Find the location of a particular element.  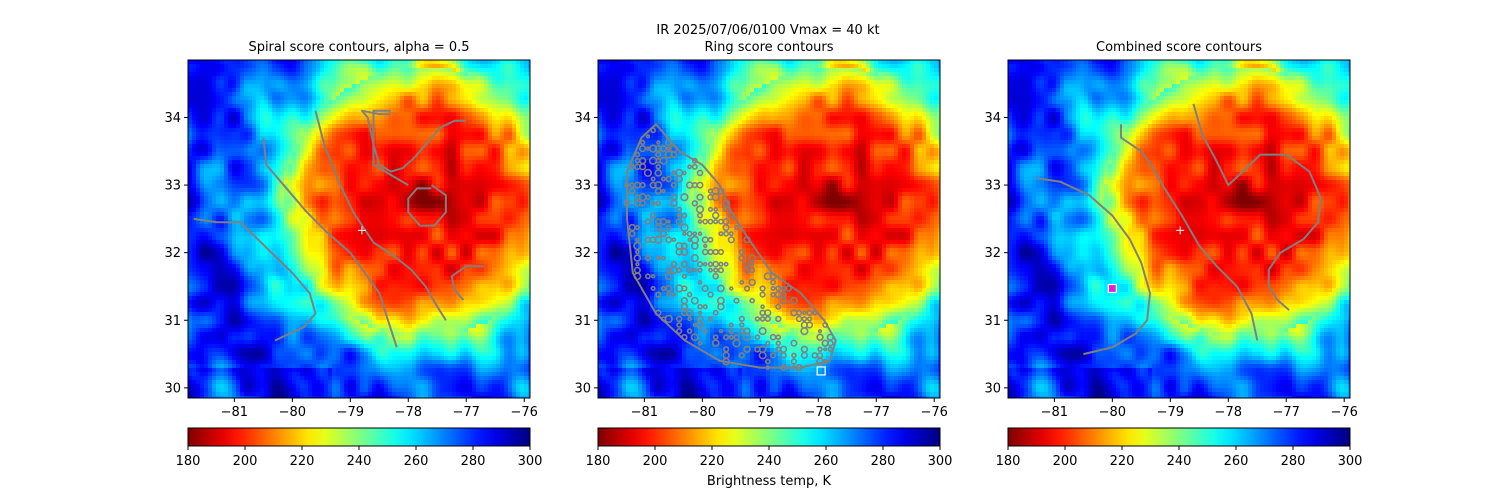

ring-contour-cells is located at coordinates (729, 249).